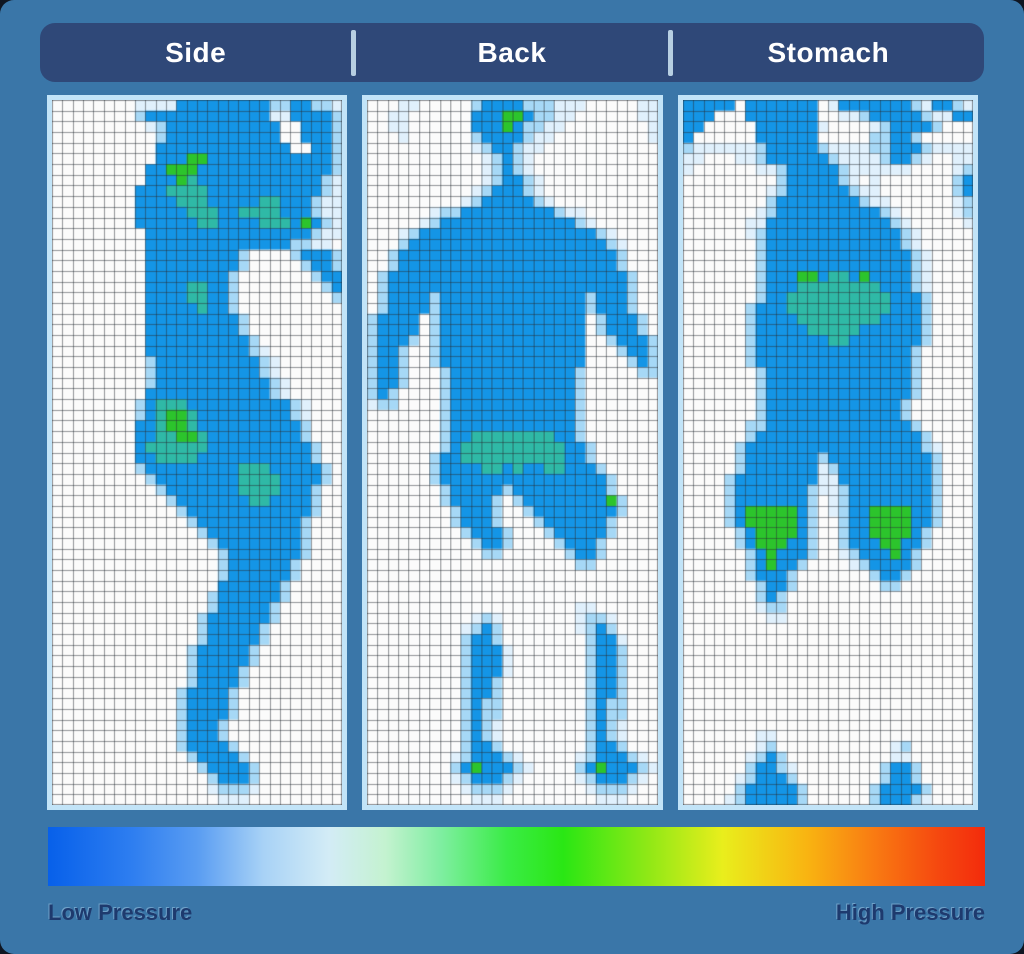 This screenshot has width=1024, height=954. What do you see at coordinates (516, 913) in the screenshot?
I see `pressure-scale-labels: Low Pressure High Pressure` at bounding box center [516, 913].